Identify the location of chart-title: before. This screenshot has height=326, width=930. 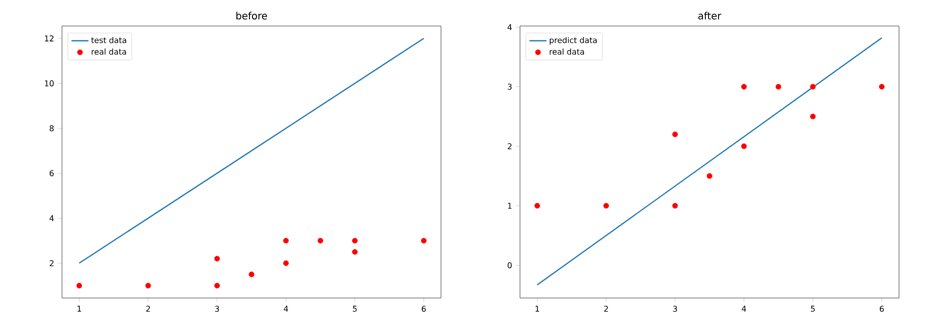
(252, 16).